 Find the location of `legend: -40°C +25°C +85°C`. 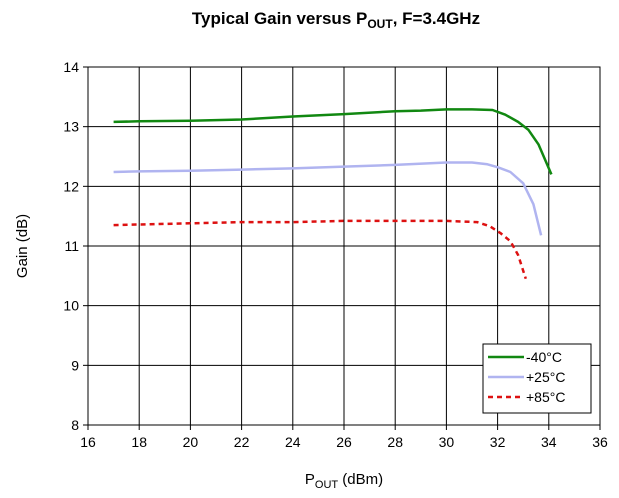

legend: -40°C +25°C +85°C is located at coordinates (537, 378).